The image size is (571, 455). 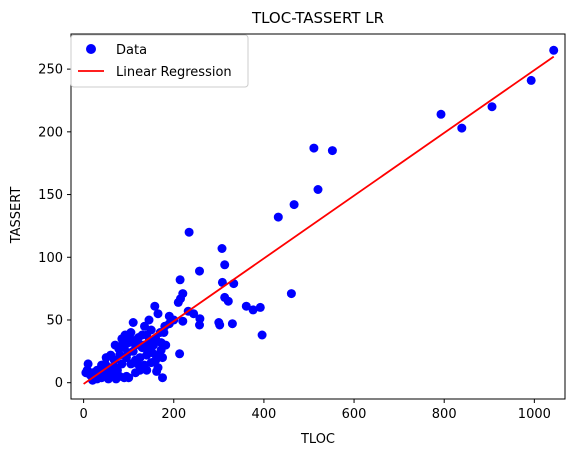 What do you see at coordinates (54, 320) in the screenshot?
I see `y-tick-label: 50` at bounding box center [54, 320].